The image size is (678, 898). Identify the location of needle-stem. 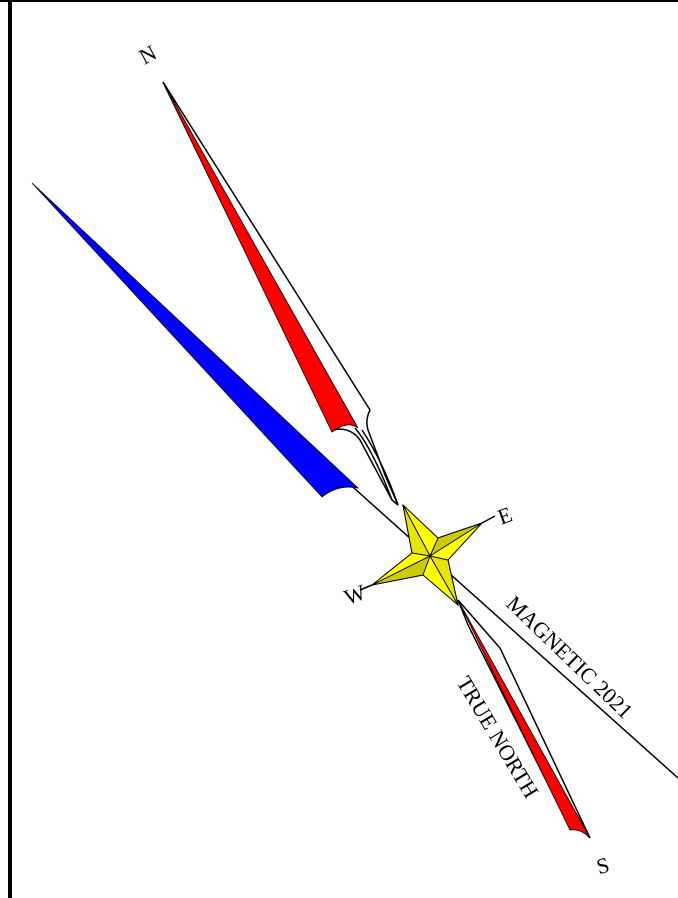
(376, 466).